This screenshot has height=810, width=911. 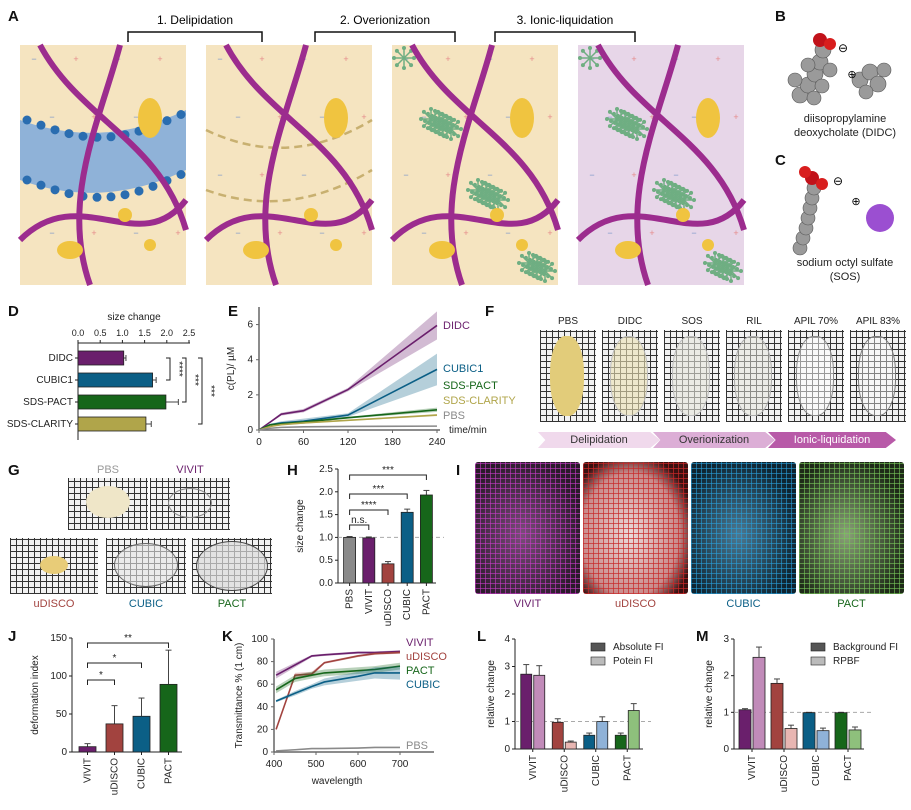 I want to click on x-tick-label: uDISCO, so click(x=784, y=773).